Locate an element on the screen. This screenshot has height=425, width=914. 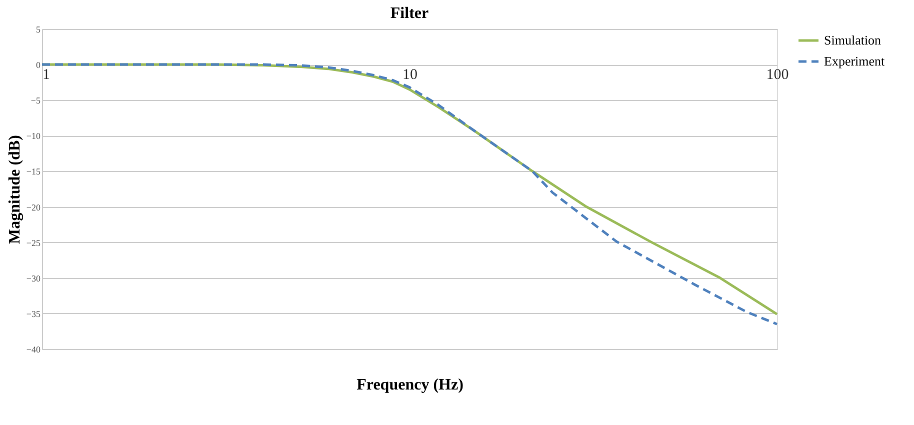
y-tick-label: −40 is located at coordinates (33, 349).